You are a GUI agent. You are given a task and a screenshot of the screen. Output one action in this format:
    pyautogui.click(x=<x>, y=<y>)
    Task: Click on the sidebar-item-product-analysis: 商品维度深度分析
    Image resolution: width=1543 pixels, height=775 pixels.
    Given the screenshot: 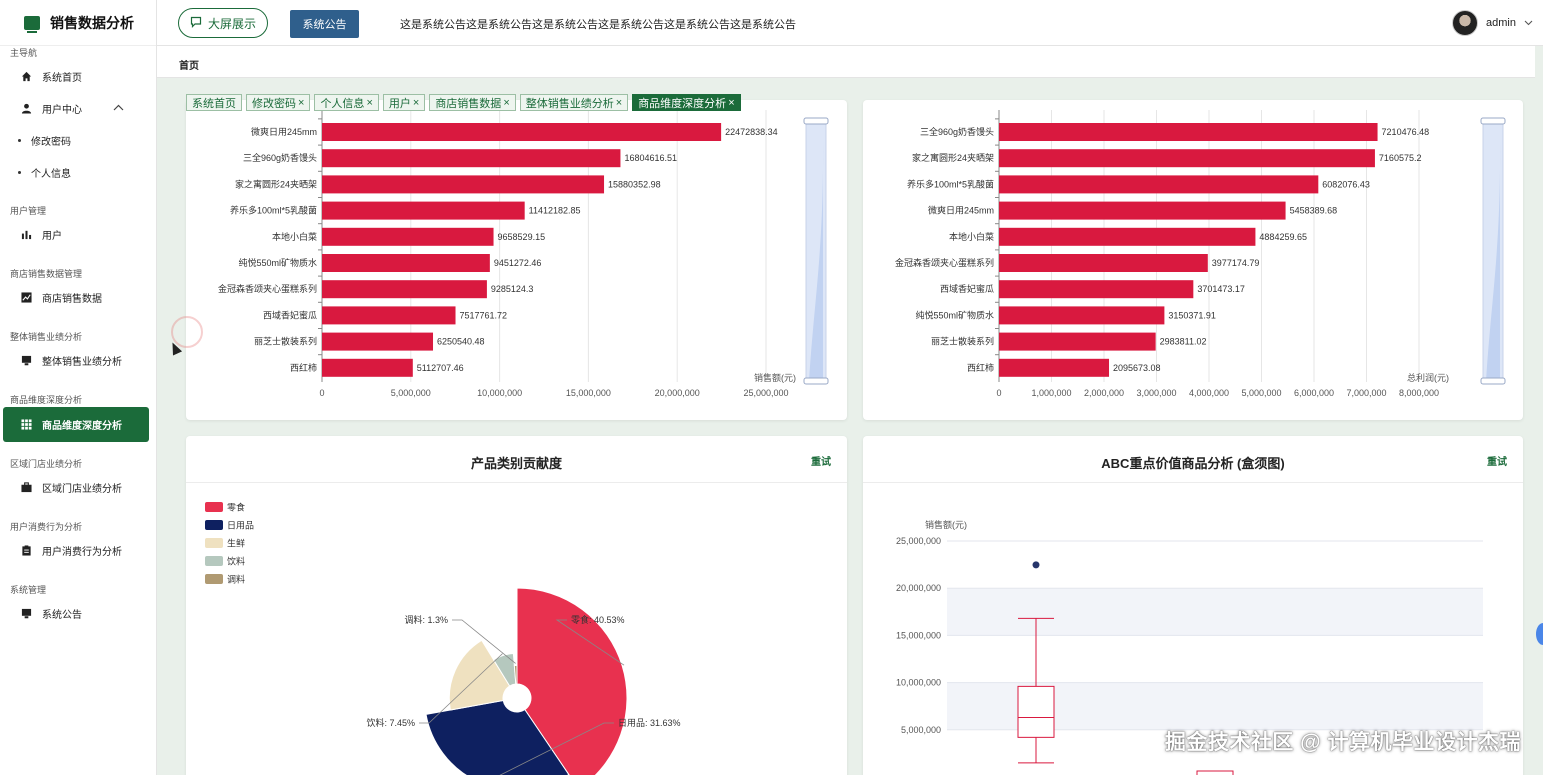 What is the action you would take?
    pyautogui.click(x=76, y=424)
    